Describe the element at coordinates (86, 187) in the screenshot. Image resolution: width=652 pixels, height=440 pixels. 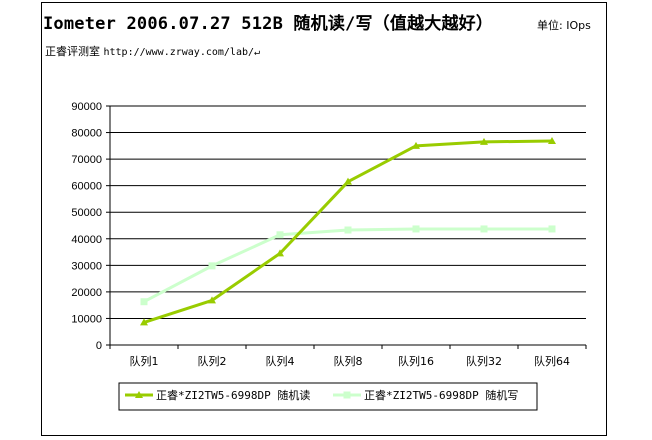
I see `y-tick-label: 60000` at that location.